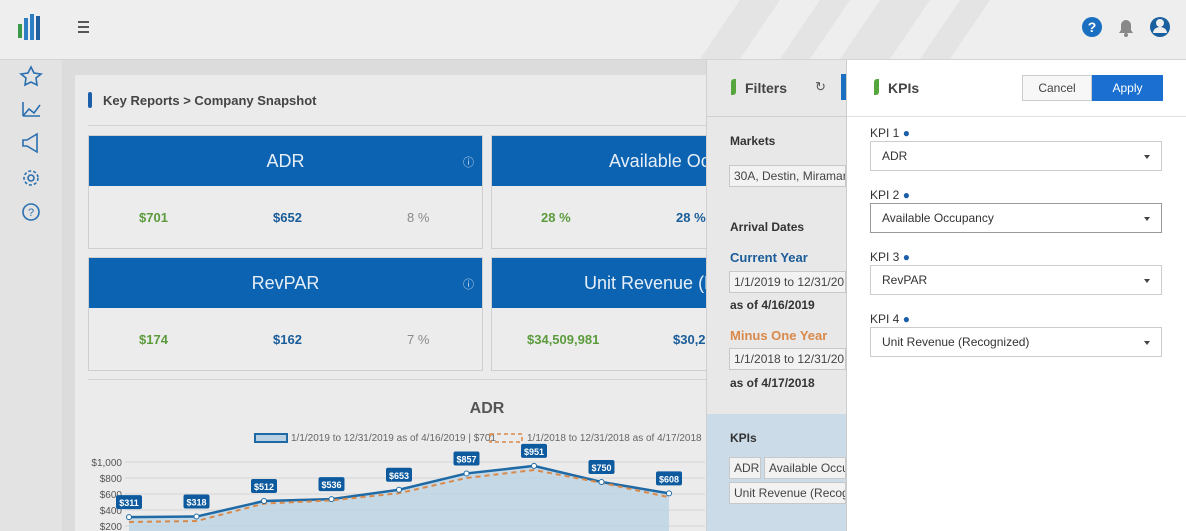  Describe the element at coordinates (767, 227) in the screenshot. I see `label: Arrival Dates` at that location.